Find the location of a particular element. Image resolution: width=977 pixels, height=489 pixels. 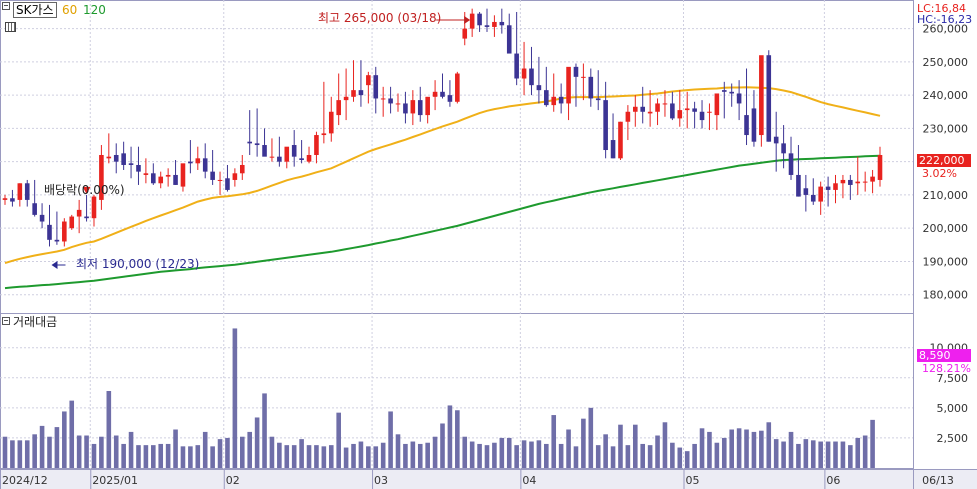

volume-panel-menu-icon is located at coordinates (6, 321).